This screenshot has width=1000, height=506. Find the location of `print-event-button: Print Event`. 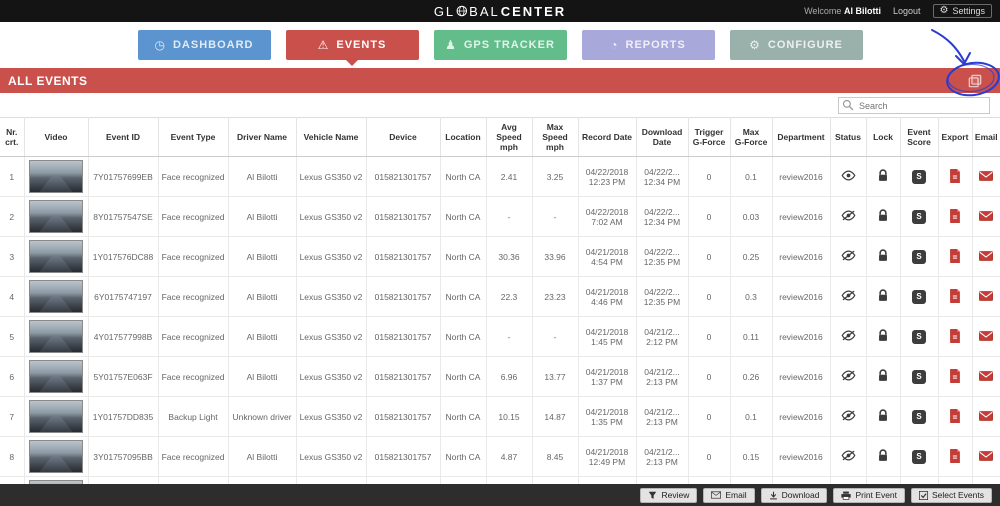

print-event-button: Print Event is located at coordinates (869, 495).